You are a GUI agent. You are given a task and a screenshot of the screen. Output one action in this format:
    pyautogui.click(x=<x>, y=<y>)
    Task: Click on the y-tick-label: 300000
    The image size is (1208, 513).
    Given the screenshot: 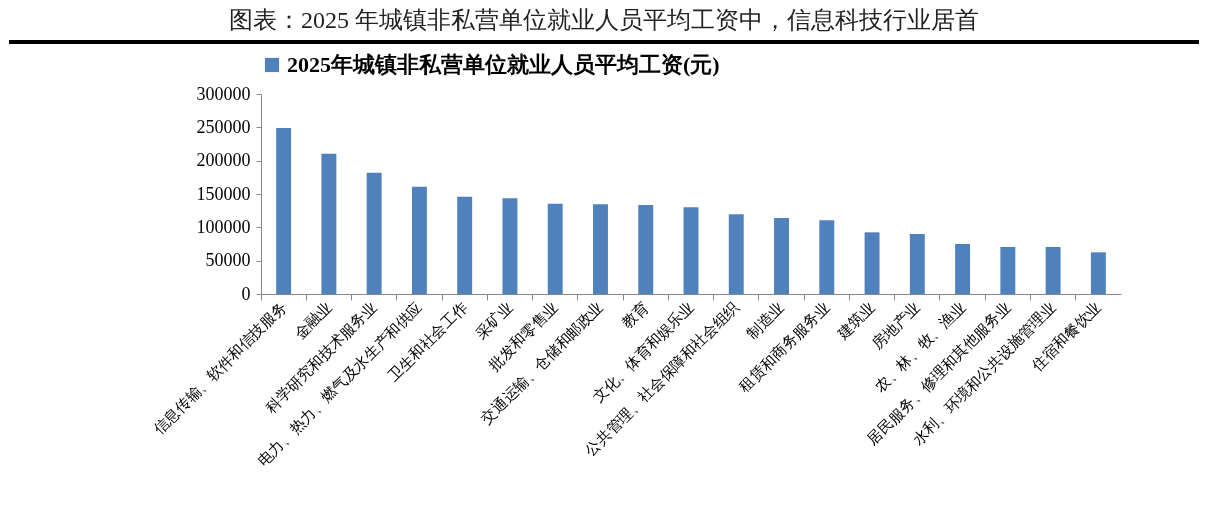 What is the action you would take?
    pyautogui.click(x=223, y=93)
    